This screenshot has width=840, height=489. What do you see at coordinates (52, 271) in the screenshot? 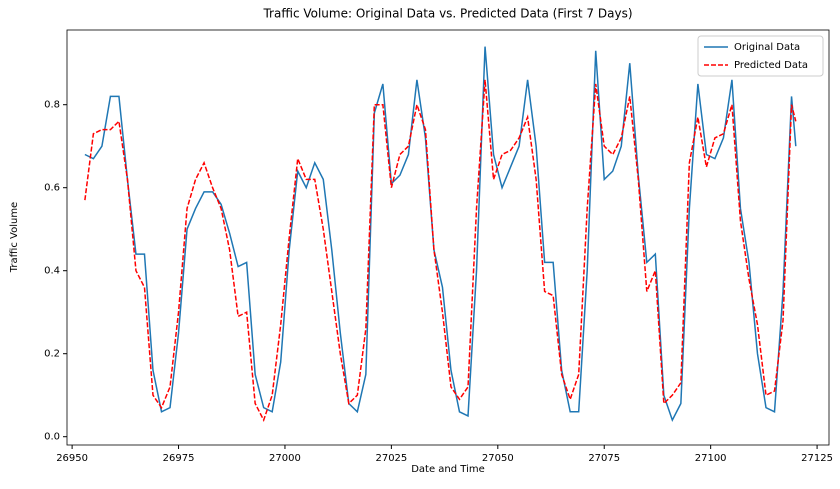
I see `y-tick-label: 0.4` at bounding box center [52, 271].